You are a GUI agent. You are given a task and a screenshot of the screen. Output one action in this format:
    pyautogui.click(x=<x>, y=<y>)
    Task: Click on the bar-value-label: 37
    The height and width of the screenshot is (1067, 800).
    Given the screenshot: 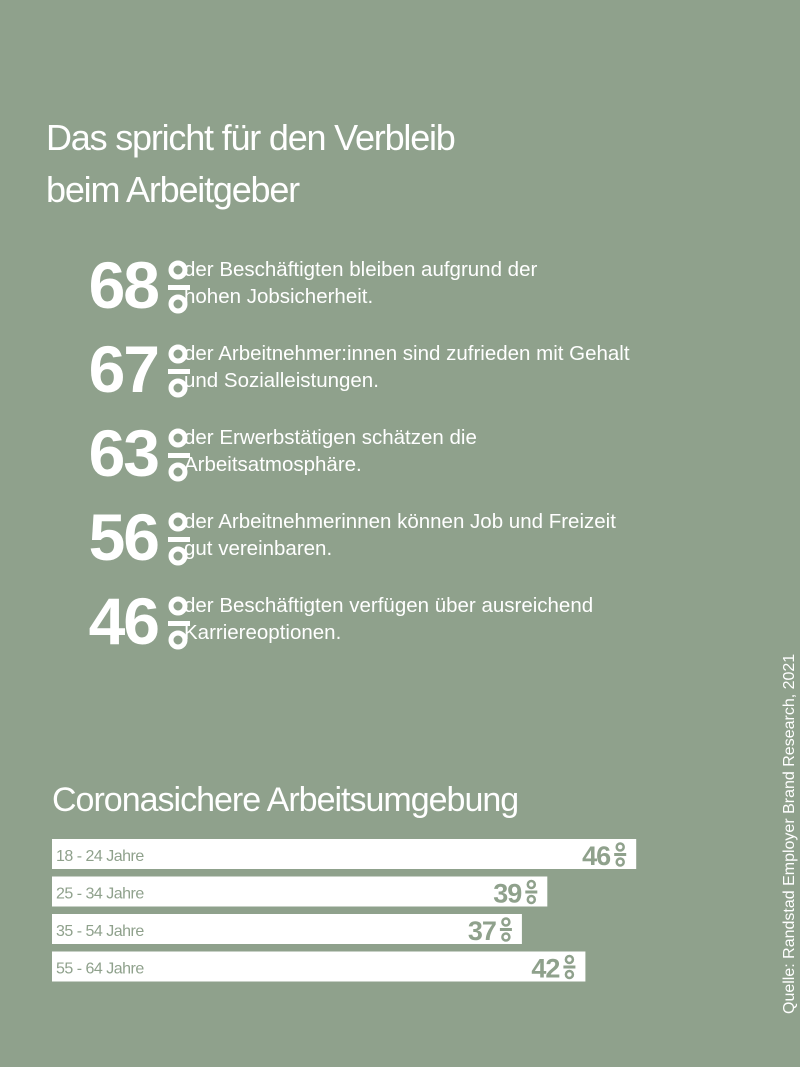 What is the action you would take?
    pyautogui.click(x=482, y=931)
    